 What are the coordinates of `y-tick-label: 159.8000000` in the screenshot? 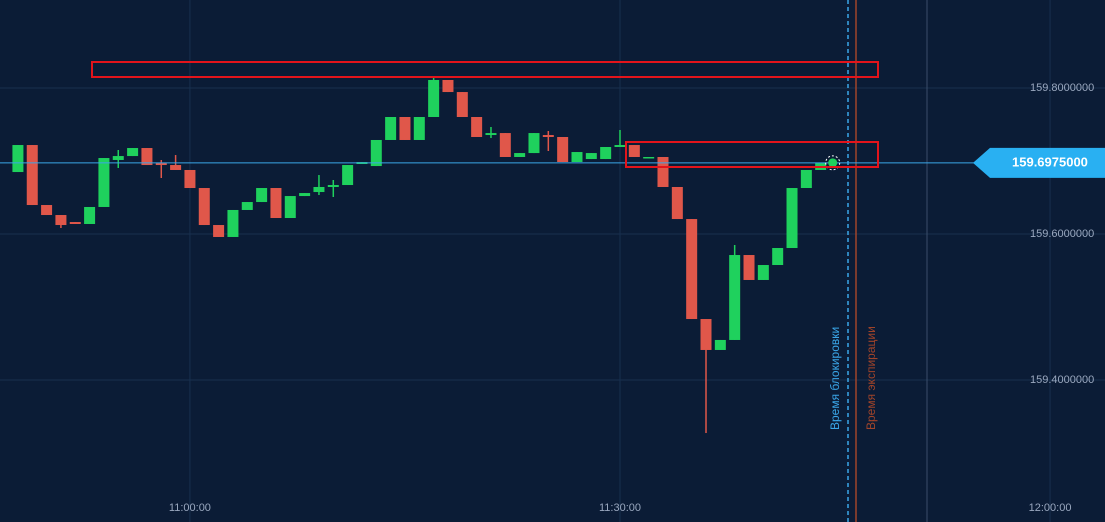 It's located at (1062, 88).